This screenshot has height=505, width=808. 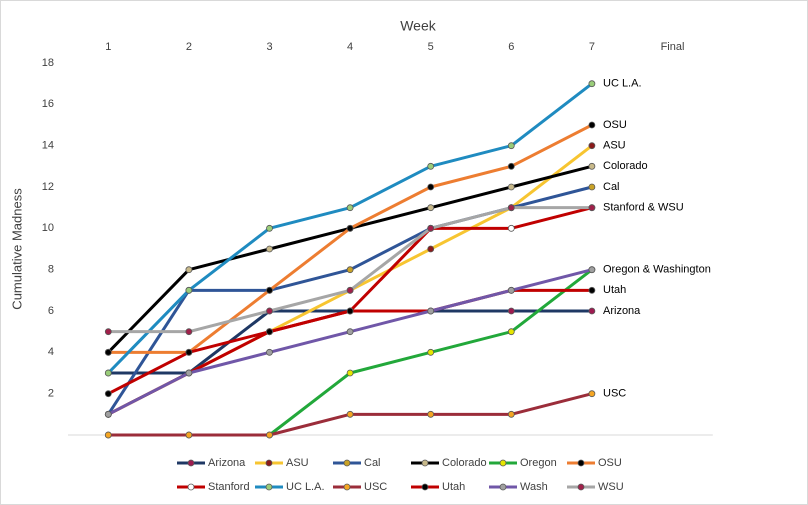 What do you see at coordinates (614, 290) in the screenshot?
I see `end-label: Utah` at bounding box center [614, 290].